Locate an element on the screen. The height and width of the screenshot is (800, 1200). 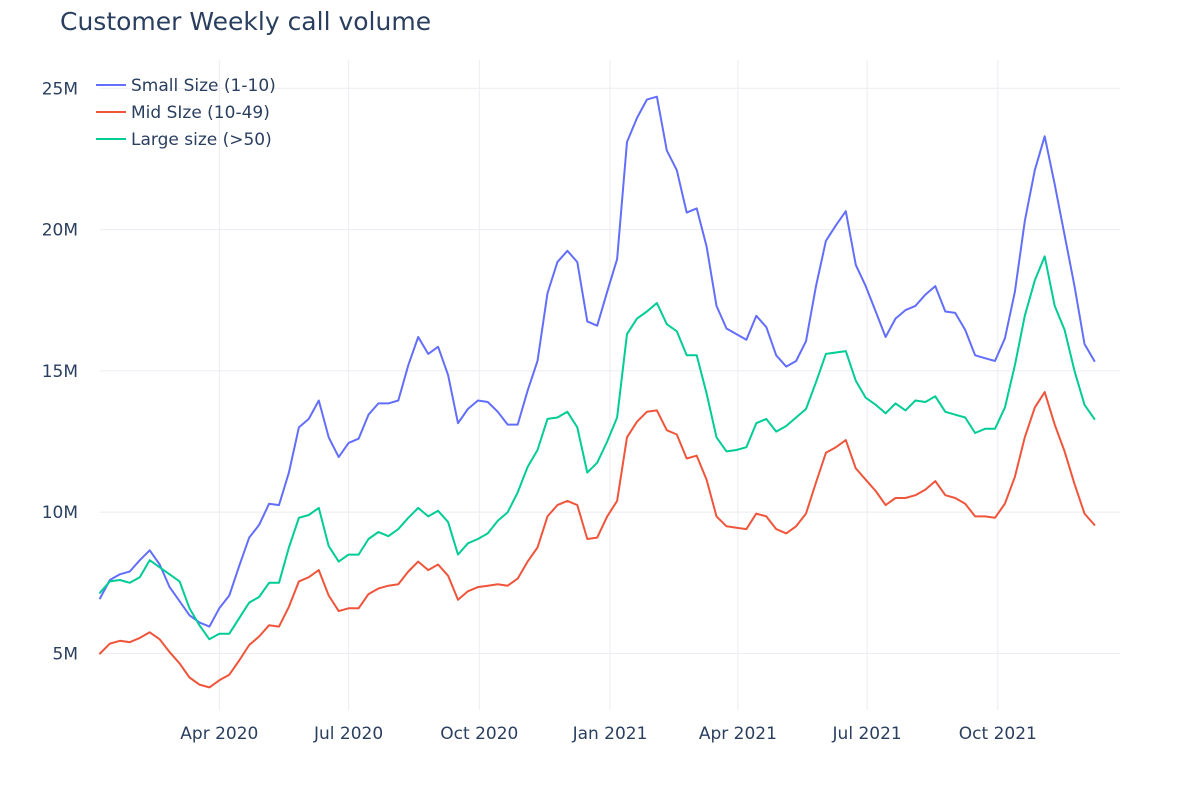
x-tick-label: Jan 2021 is located at coordinates (610, 734).